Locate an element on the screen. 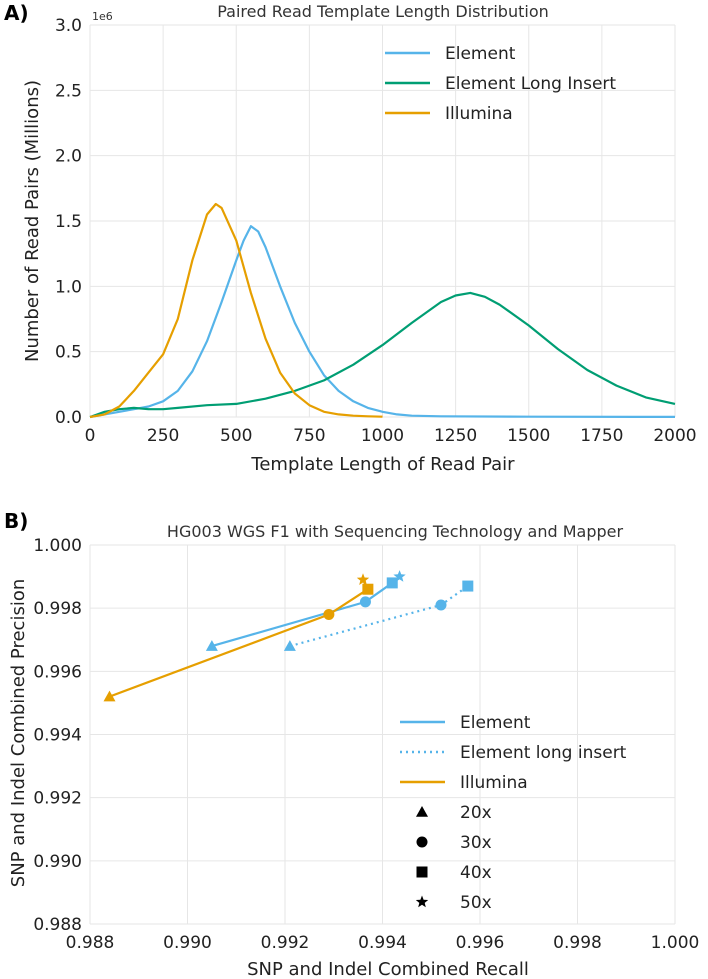 This screenshot has width=708, height=979. panel-a-xtick-label: 1750 is located at coordinates (601, 436).